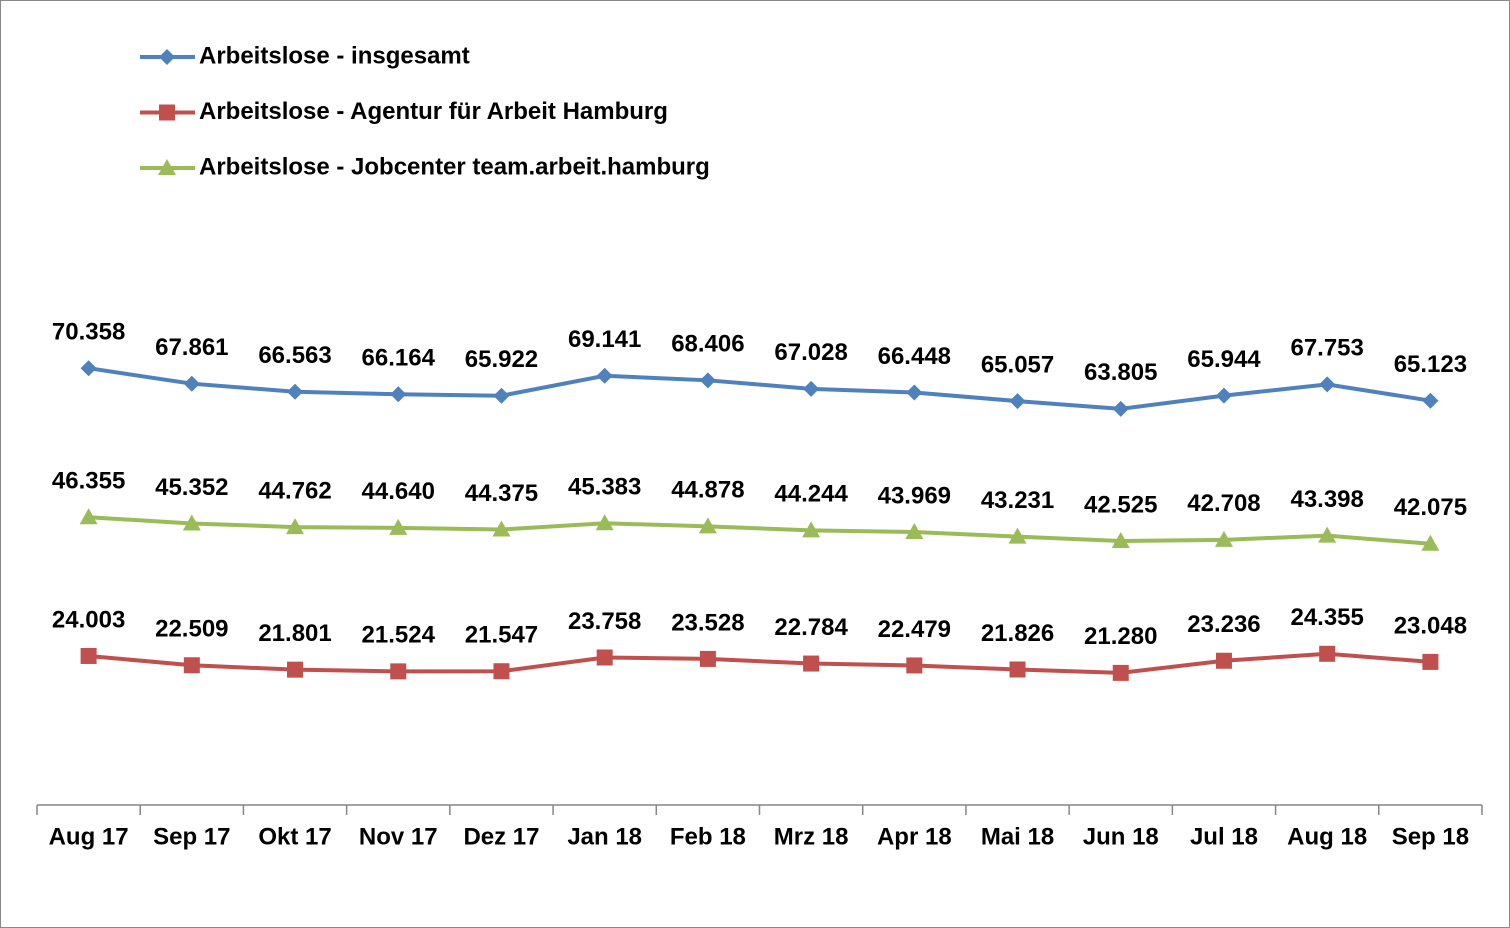 This screenshot has height=928, width=1510. Describe the element at coordinates (604, 487) in the screenshot. I see `data-label: 45.383` at that location.